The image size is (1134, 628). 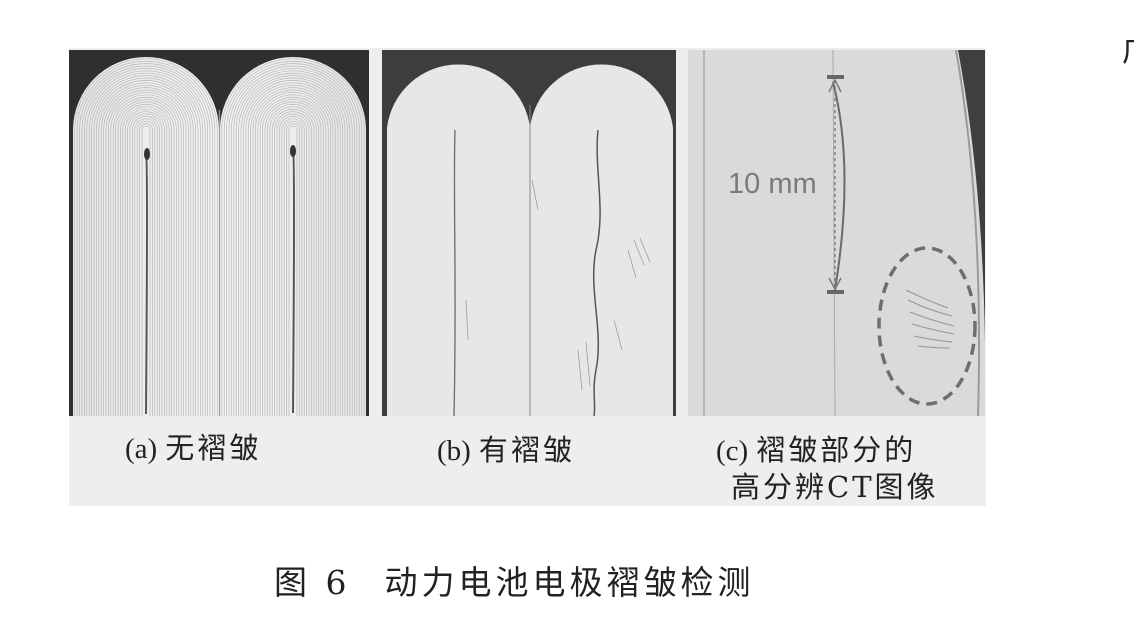 I want to click on subcaption-c-line1: (c) 褶皱部分的, so click(x=816, y=450).